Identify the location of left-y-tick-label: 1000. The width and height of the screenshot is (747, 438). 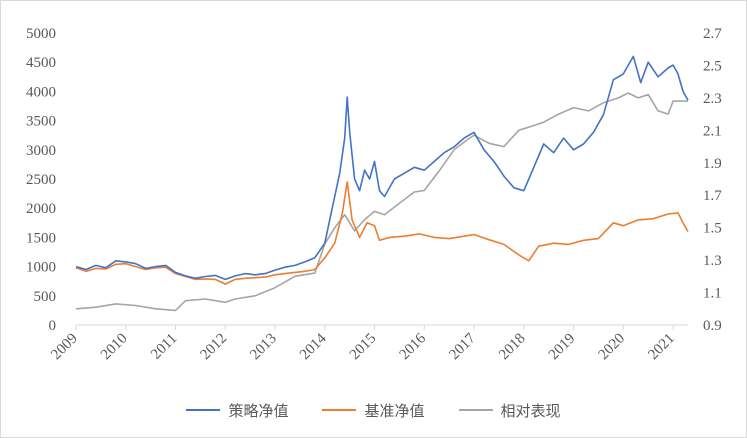
(41, 268).